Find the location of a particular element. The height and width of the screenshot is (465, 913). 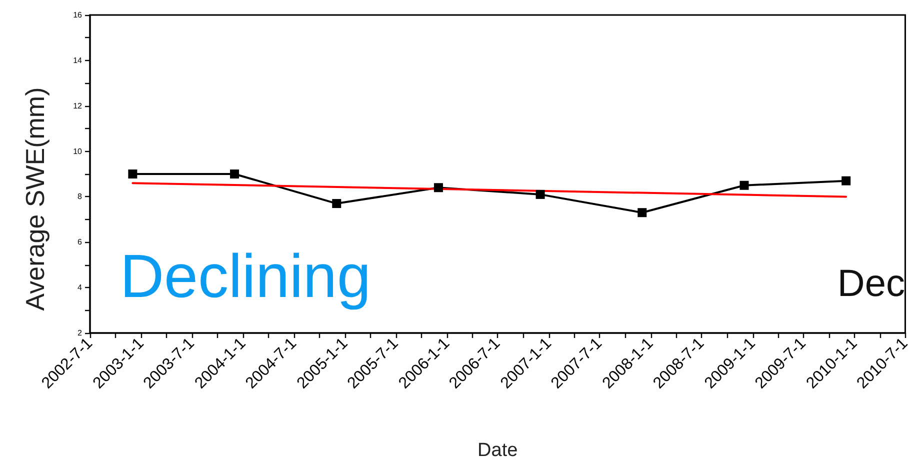

y-tick-label: 14 is located at coordinates (78, 60).